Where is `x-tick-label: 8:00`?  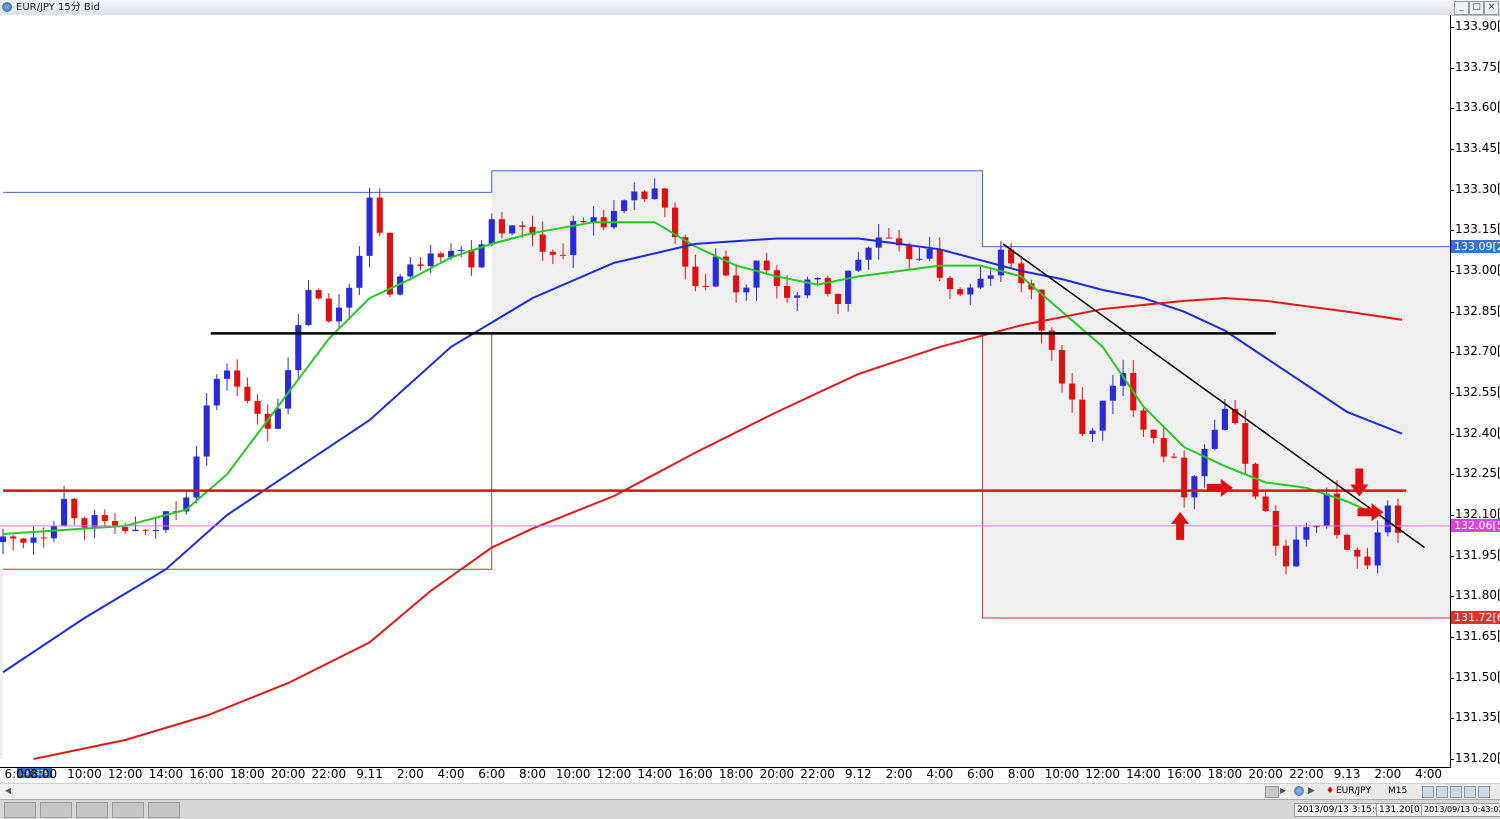
x-tick-label: 8:00 is located at coordinates (532, 774).